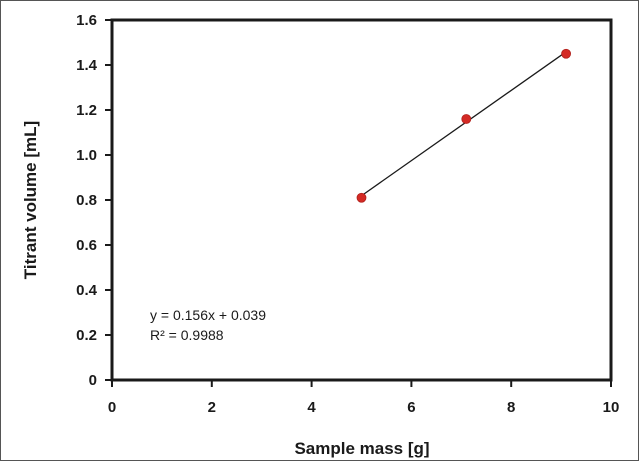 Image resolution: width=639 pixels, height=461 pixels. I want to click on y-tick-label: 0, so click(93, 380).